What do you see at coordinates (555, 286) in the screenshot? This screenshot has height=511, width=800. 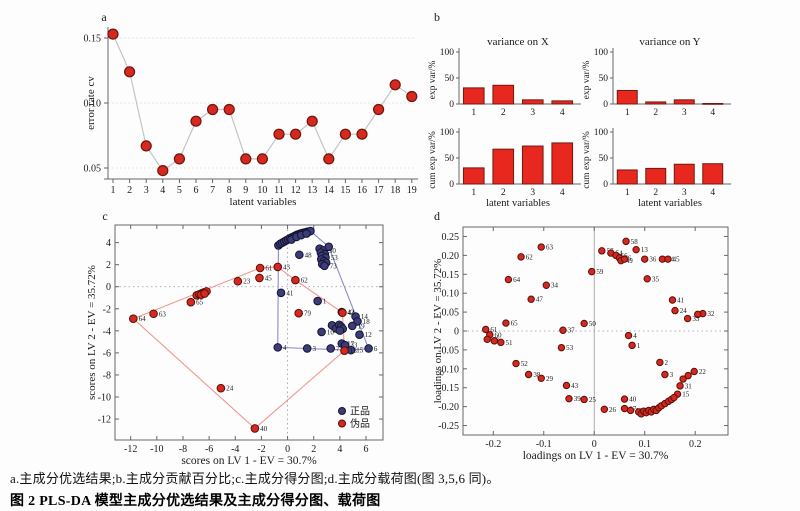 I see `chart-text: 34` at bounding box center [555, 286].